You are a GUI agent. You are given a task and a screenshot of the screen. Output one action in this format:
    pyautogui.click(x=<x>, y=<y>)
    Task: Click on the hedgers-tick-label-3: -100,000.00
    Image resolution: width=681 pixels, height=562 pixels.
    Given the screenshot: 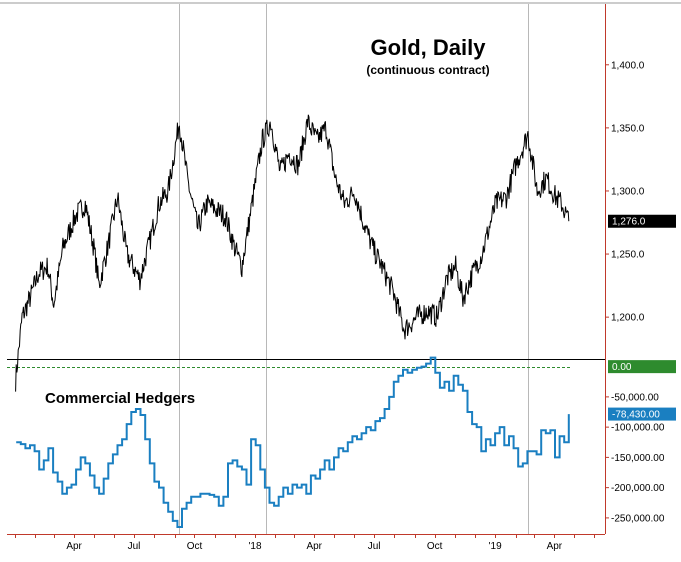 What is the action you would take?
    pyautogui.click(x=638, y=428)
    